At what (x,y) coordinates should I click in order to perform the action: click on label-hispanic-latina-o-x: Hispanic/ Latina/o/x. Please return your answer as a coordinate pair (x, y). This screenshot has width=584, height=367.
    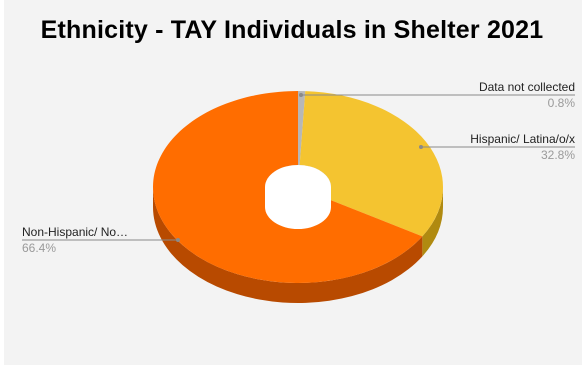
    Looking at the image, I should click on (522, 139).